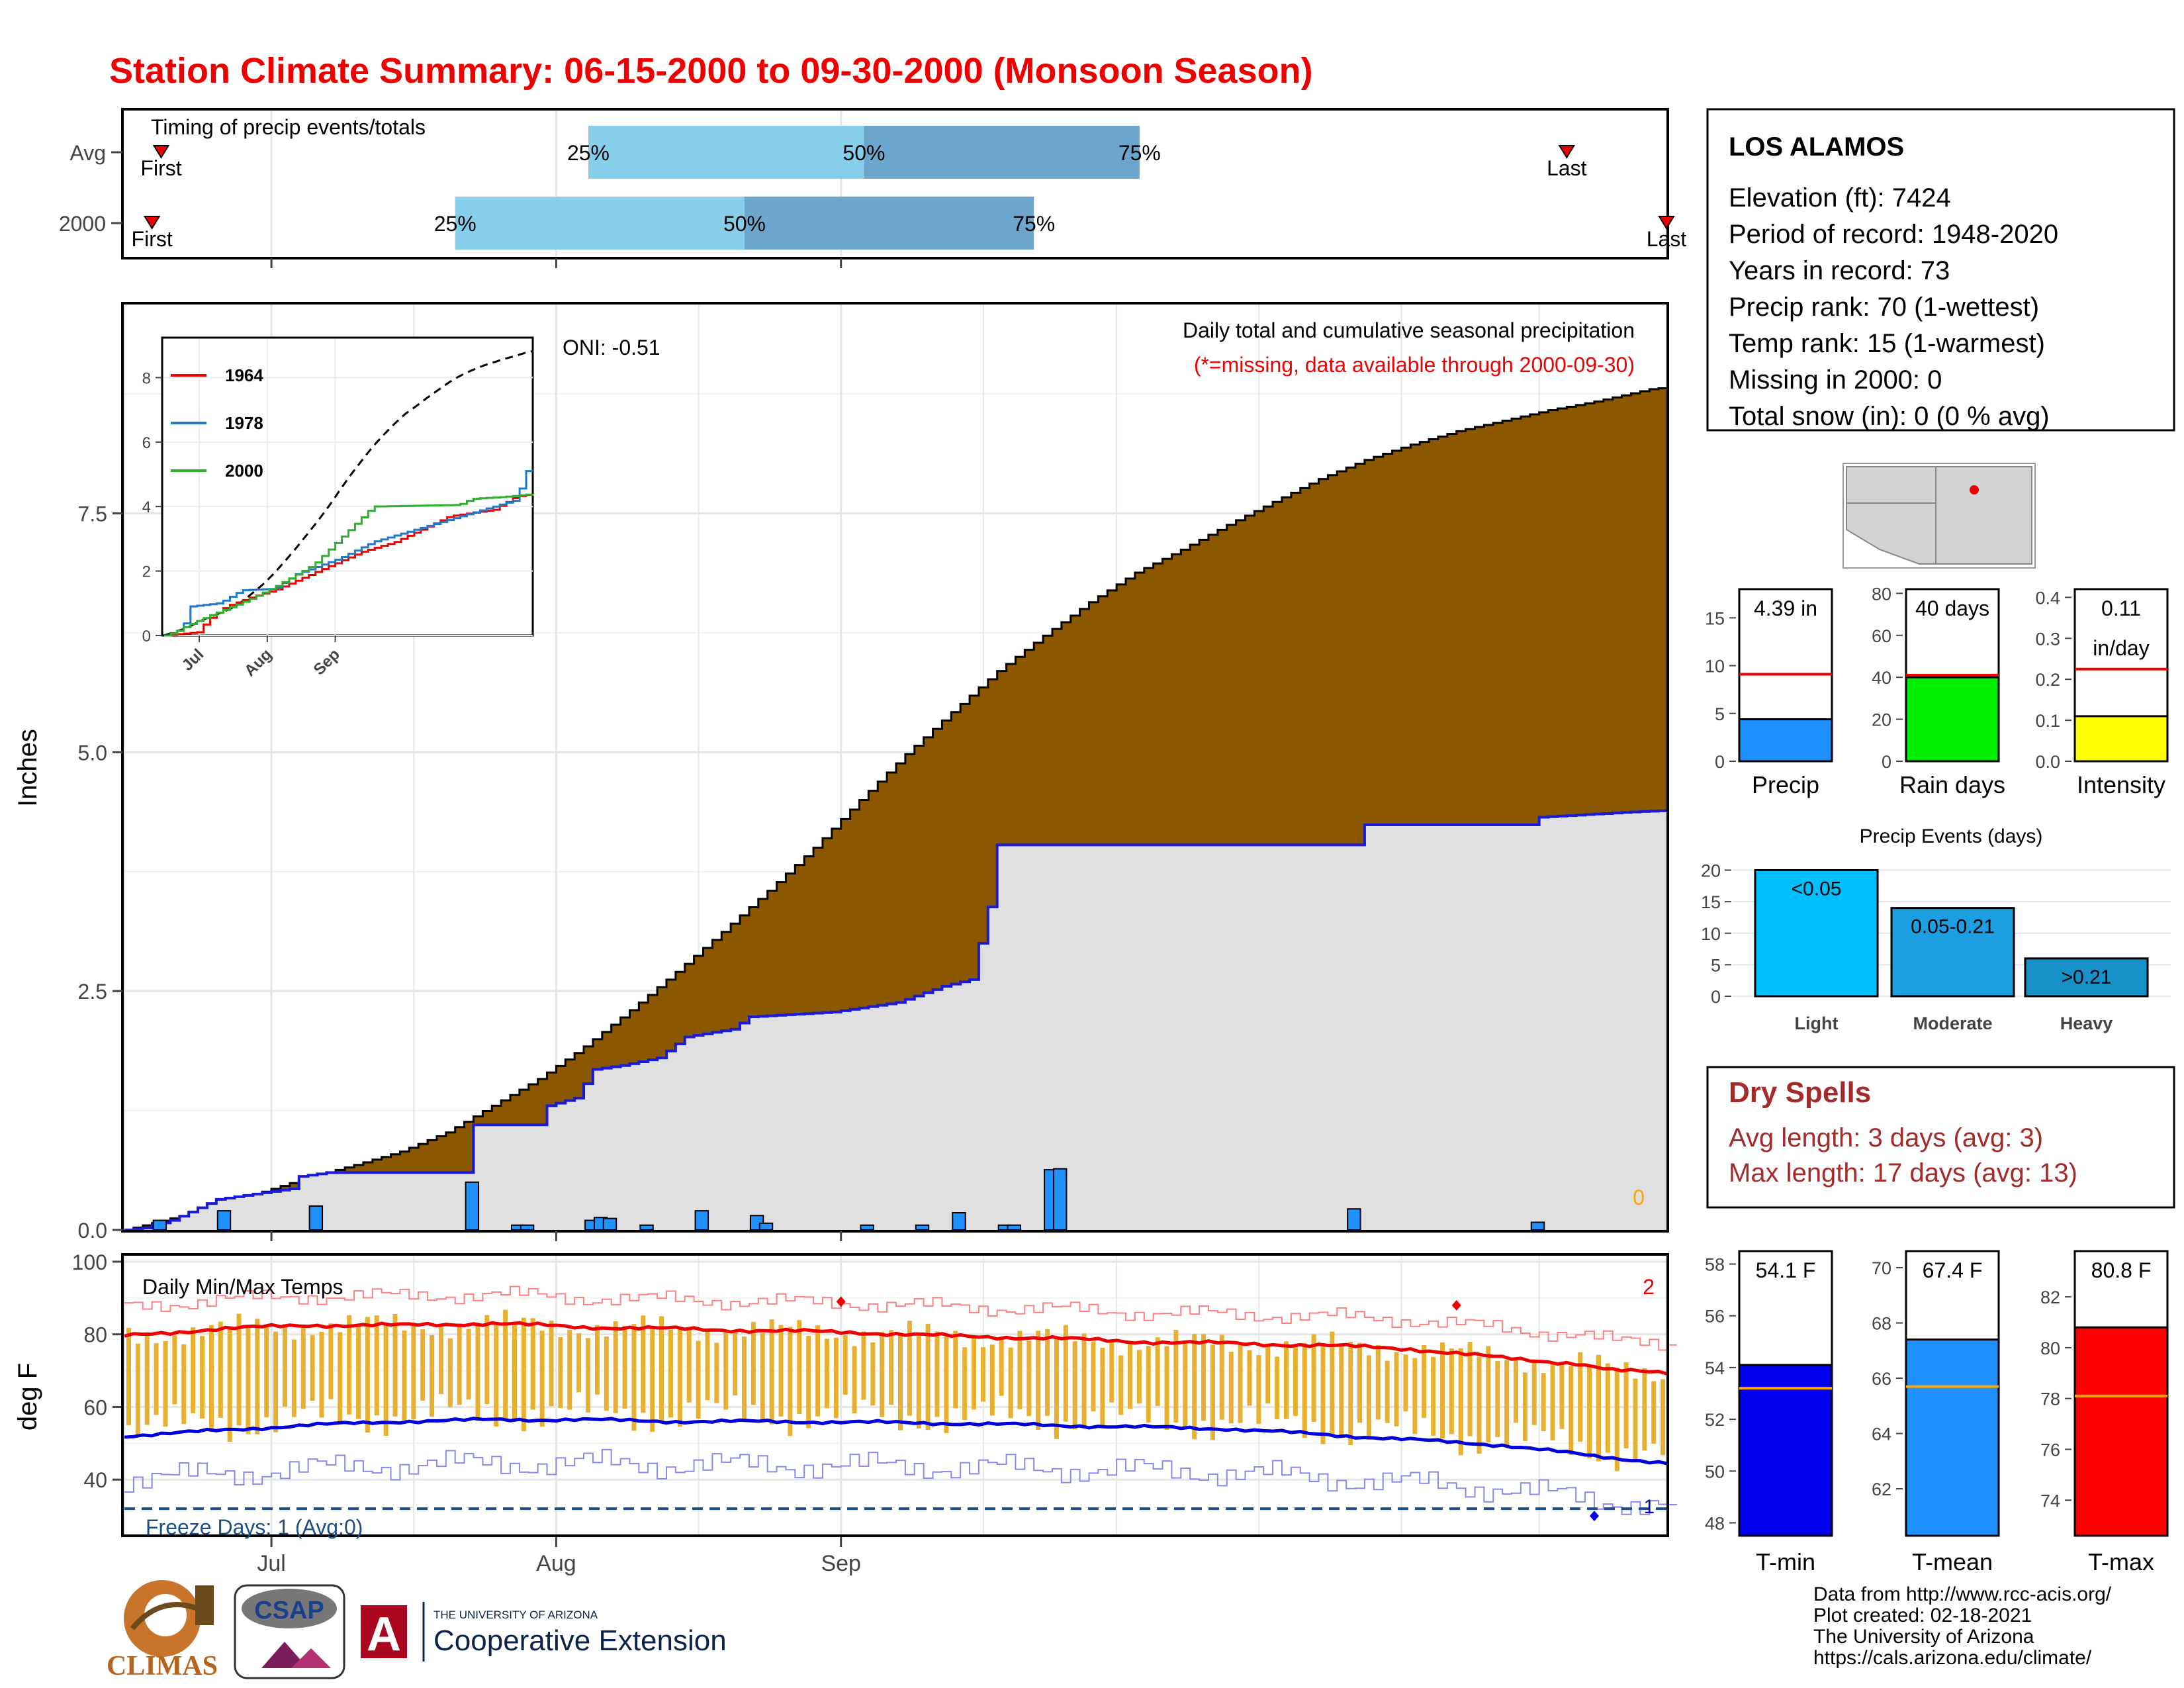 Image resolution: width=2184 pixels, height=1688 pixels. What do you see at coordinates (2048, 721) in the screenshot?
I see `summary-ytick-label: 0.1` at bounding box center [2048, 721].